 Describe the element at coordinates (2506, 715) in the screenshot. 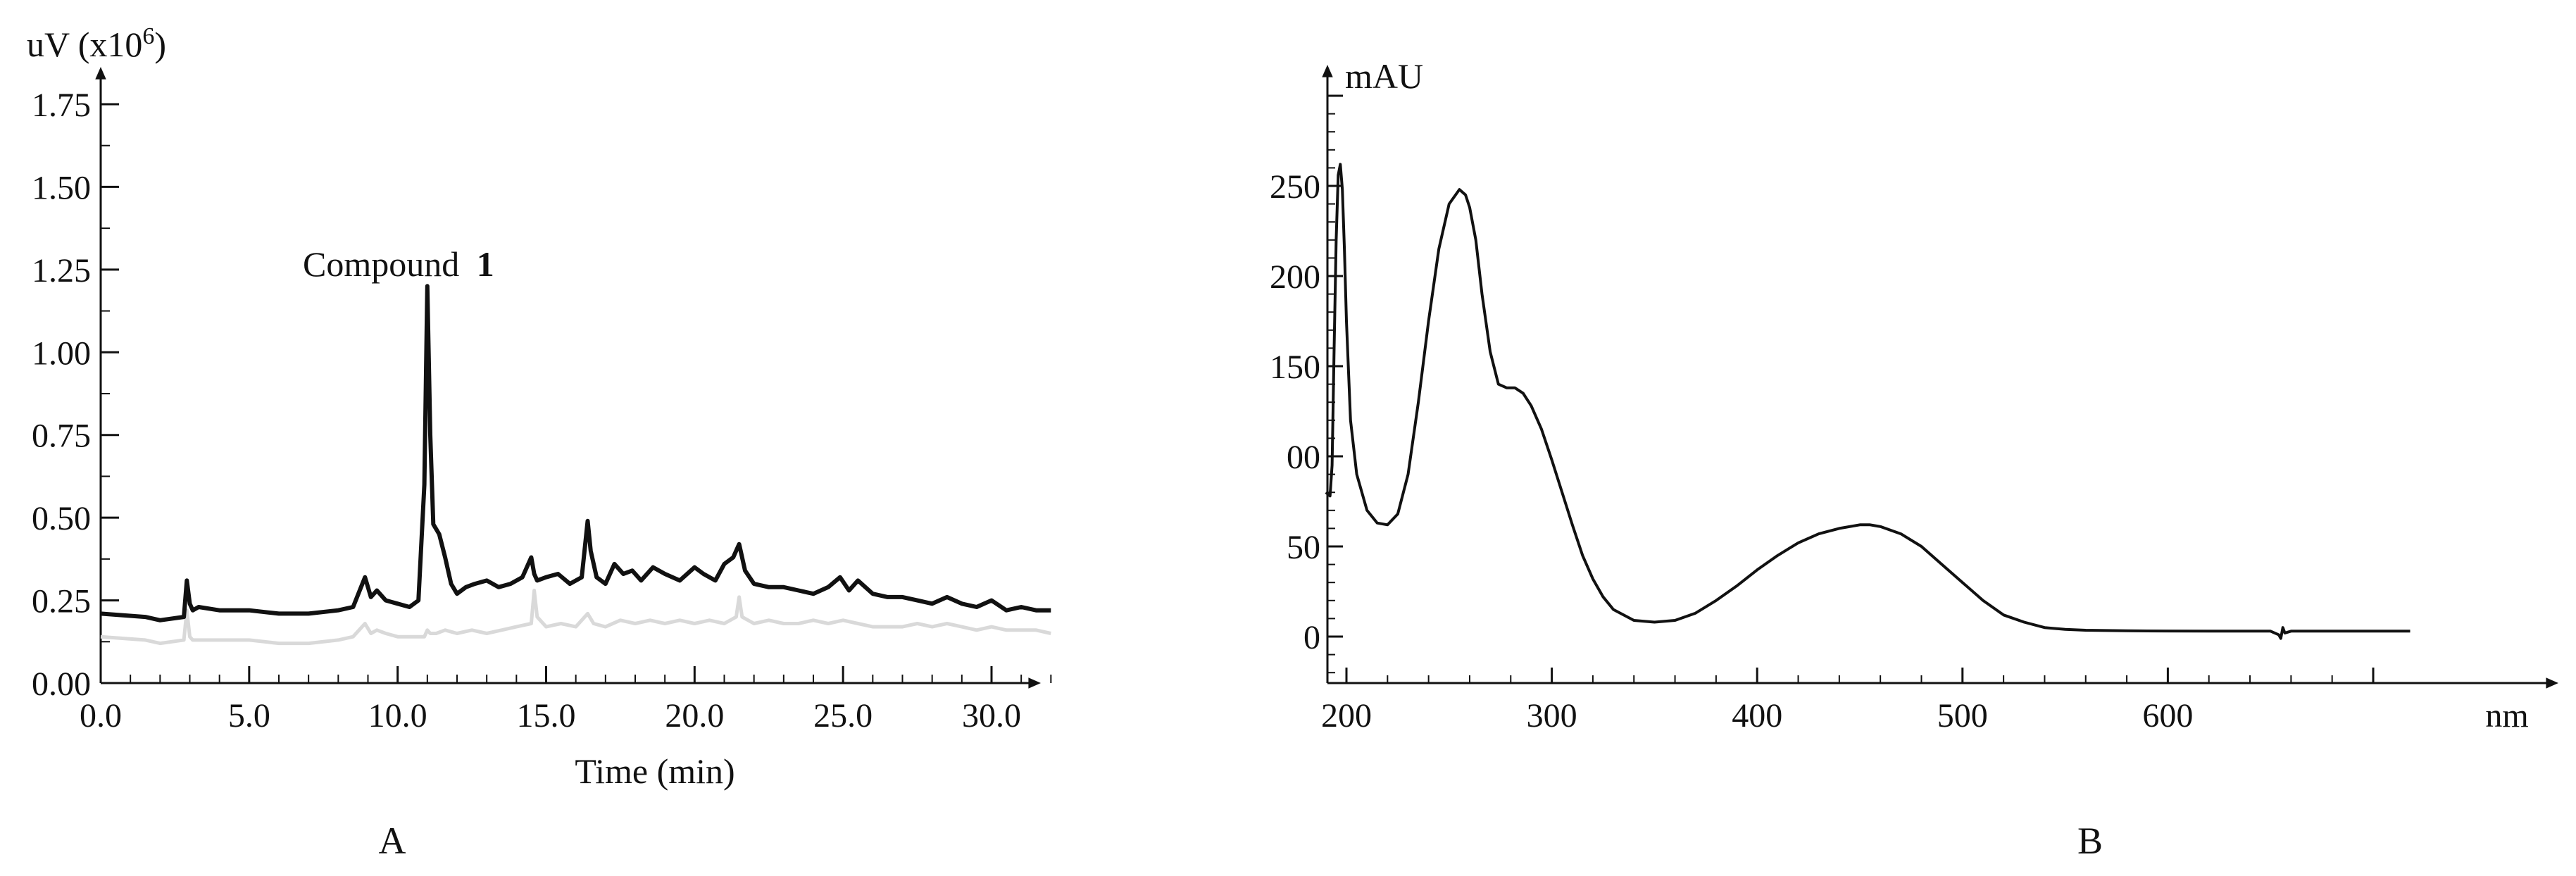

I see `x-axis-label: nm` at that location.